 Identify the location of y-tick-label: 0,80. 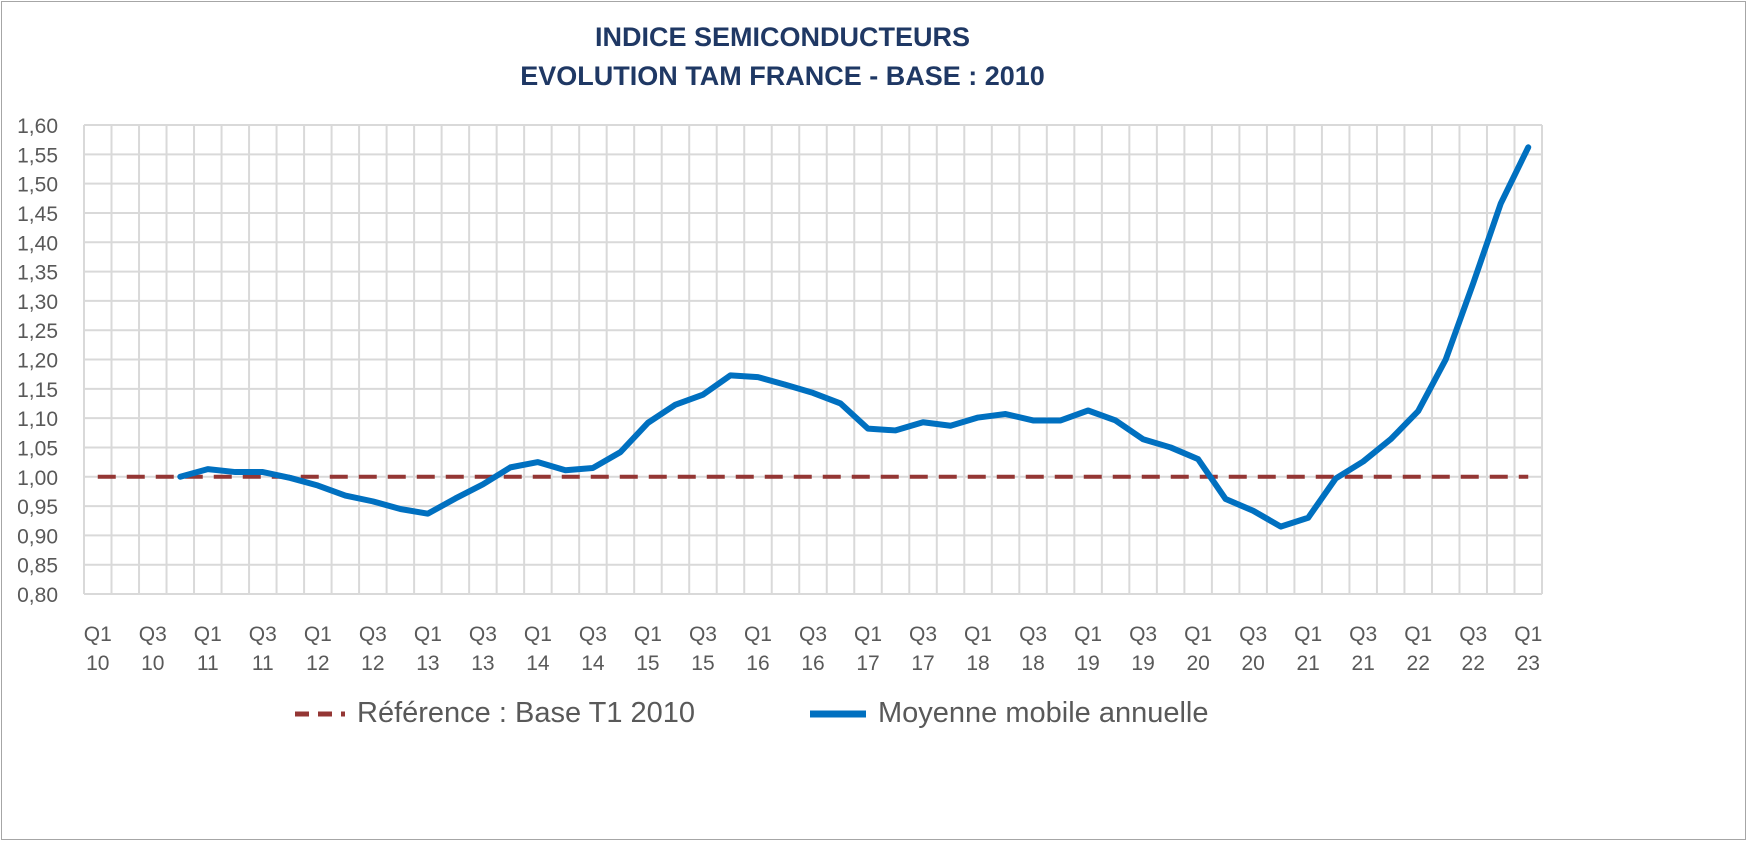
(37, 595).